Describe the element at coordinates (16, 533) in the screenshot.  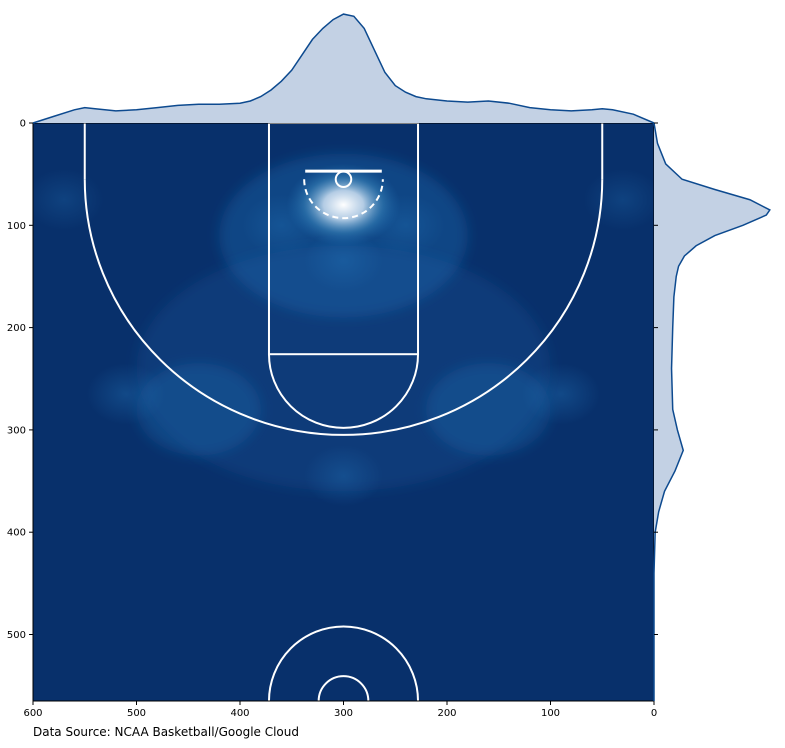
I see `y-tick-label: 400` at that location.